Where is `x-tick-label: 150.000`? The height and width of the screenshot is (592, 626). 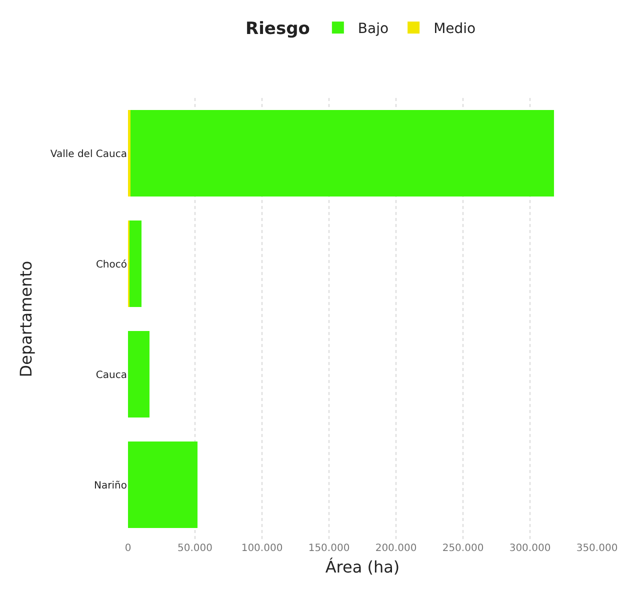 x-tick-label: 150.000 is located at coordinates (329, 548).